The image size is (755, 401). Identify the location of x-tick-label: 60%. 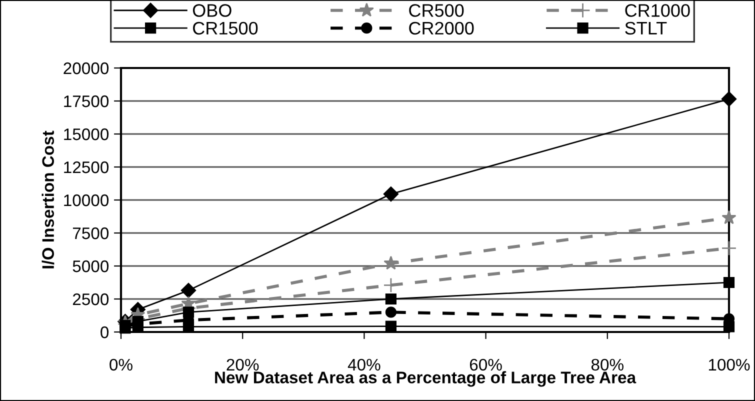
(486, 364).